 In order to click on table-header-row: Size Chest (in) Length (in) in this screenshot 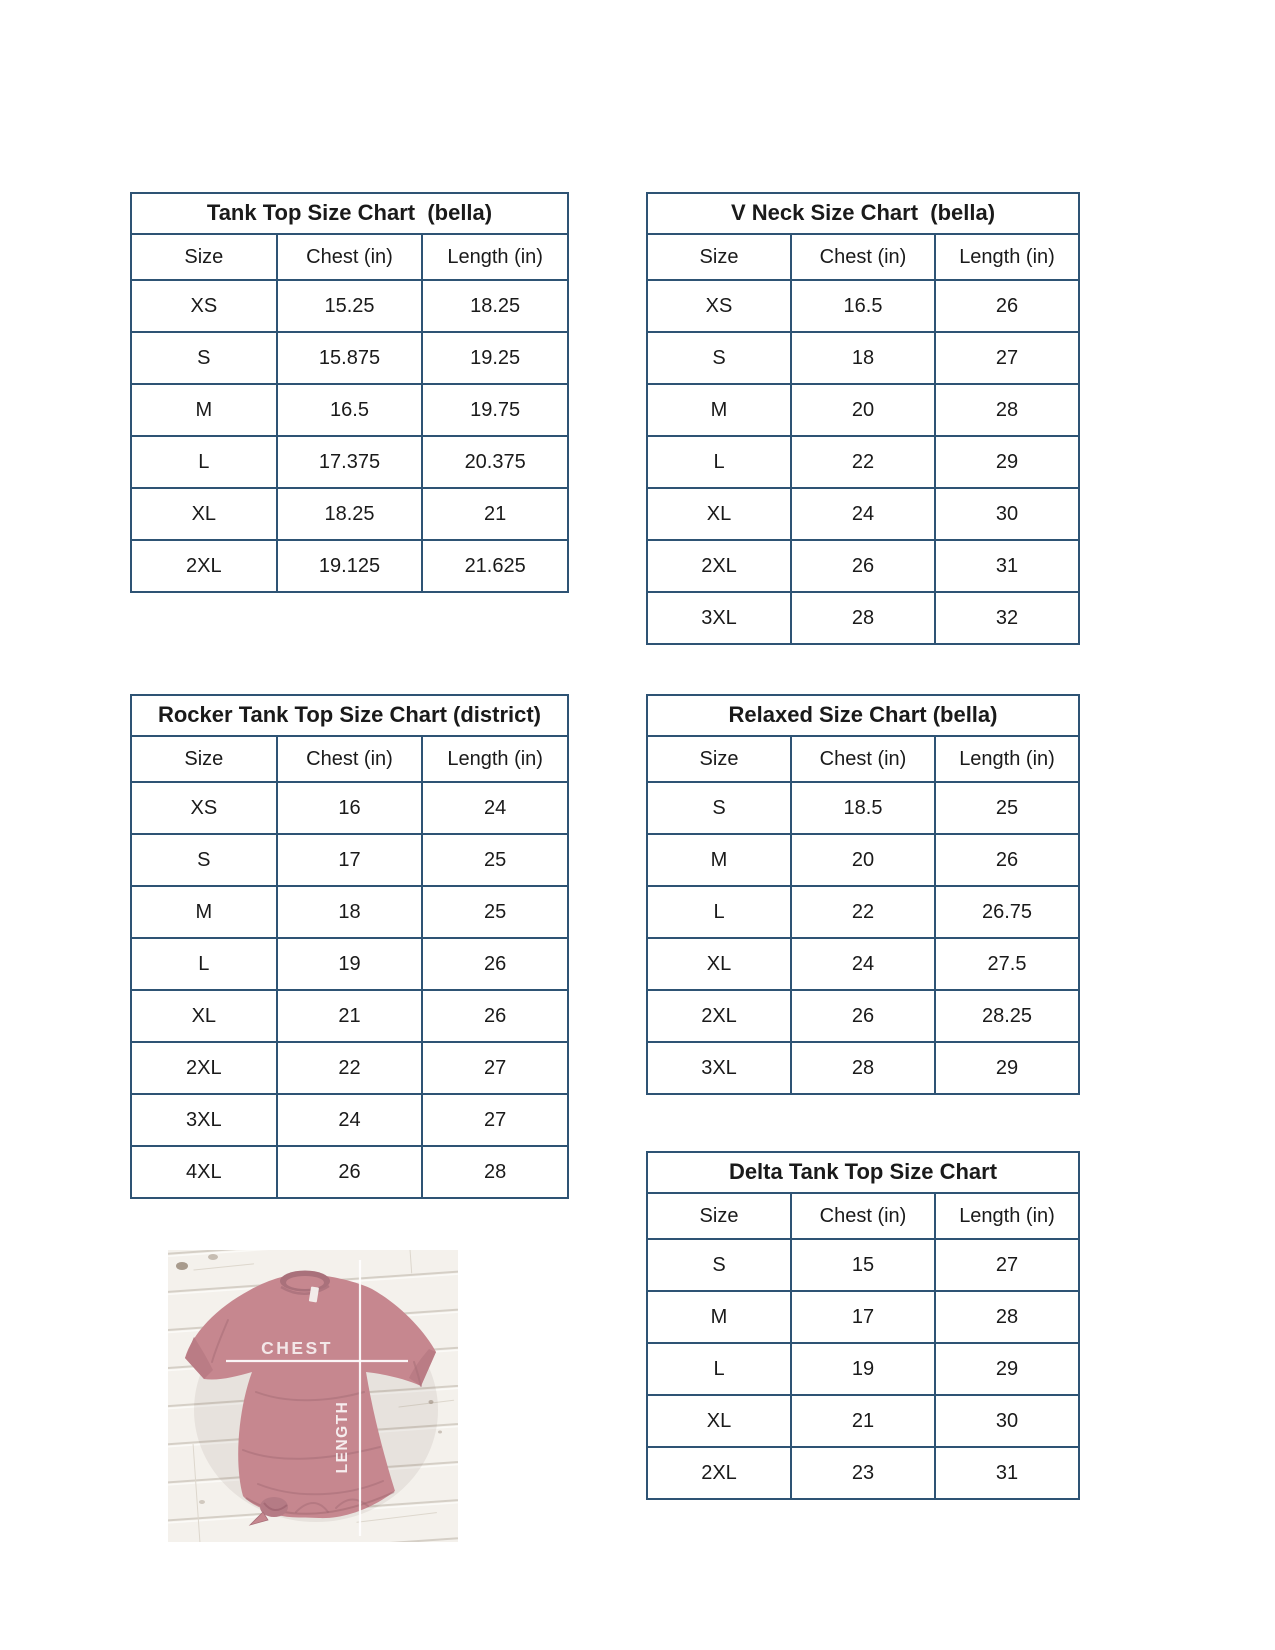, I will do `click(863, 1216)`.